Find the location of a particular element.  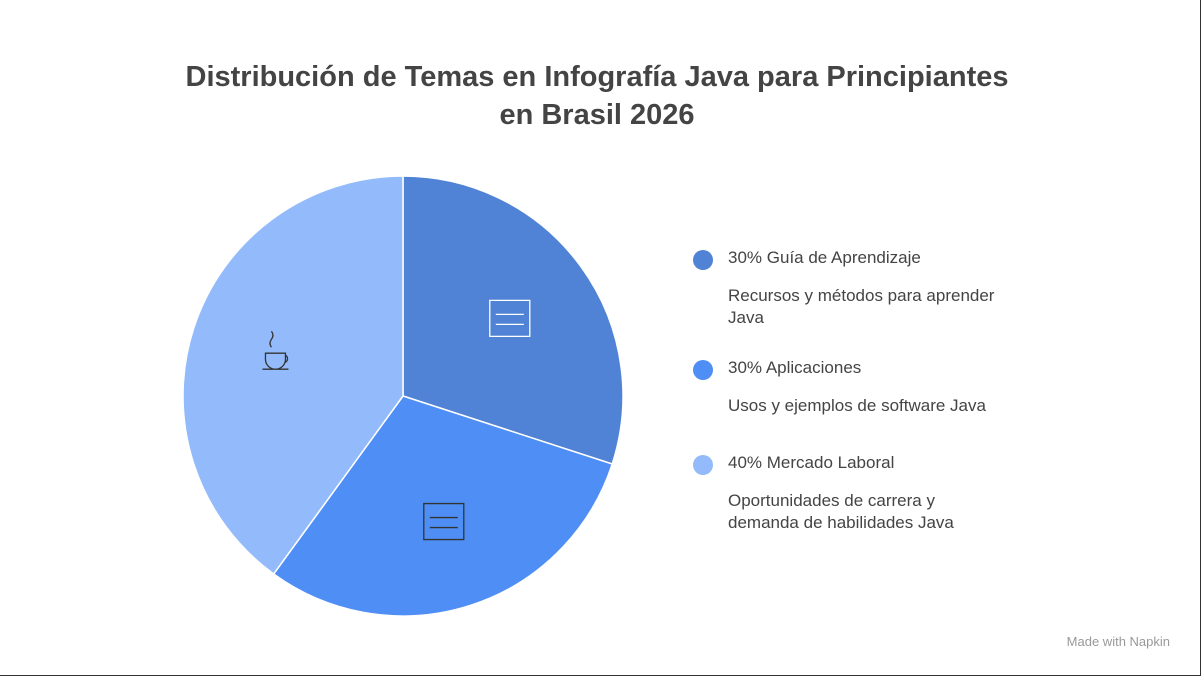

description-line: Recursos y métodos para aprender is located at coordinates (861, 295).